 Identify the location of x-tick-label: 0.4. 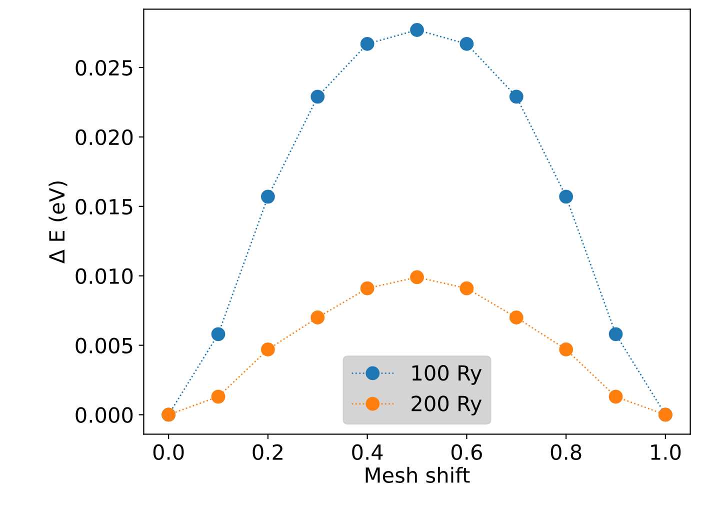
(367, 452).